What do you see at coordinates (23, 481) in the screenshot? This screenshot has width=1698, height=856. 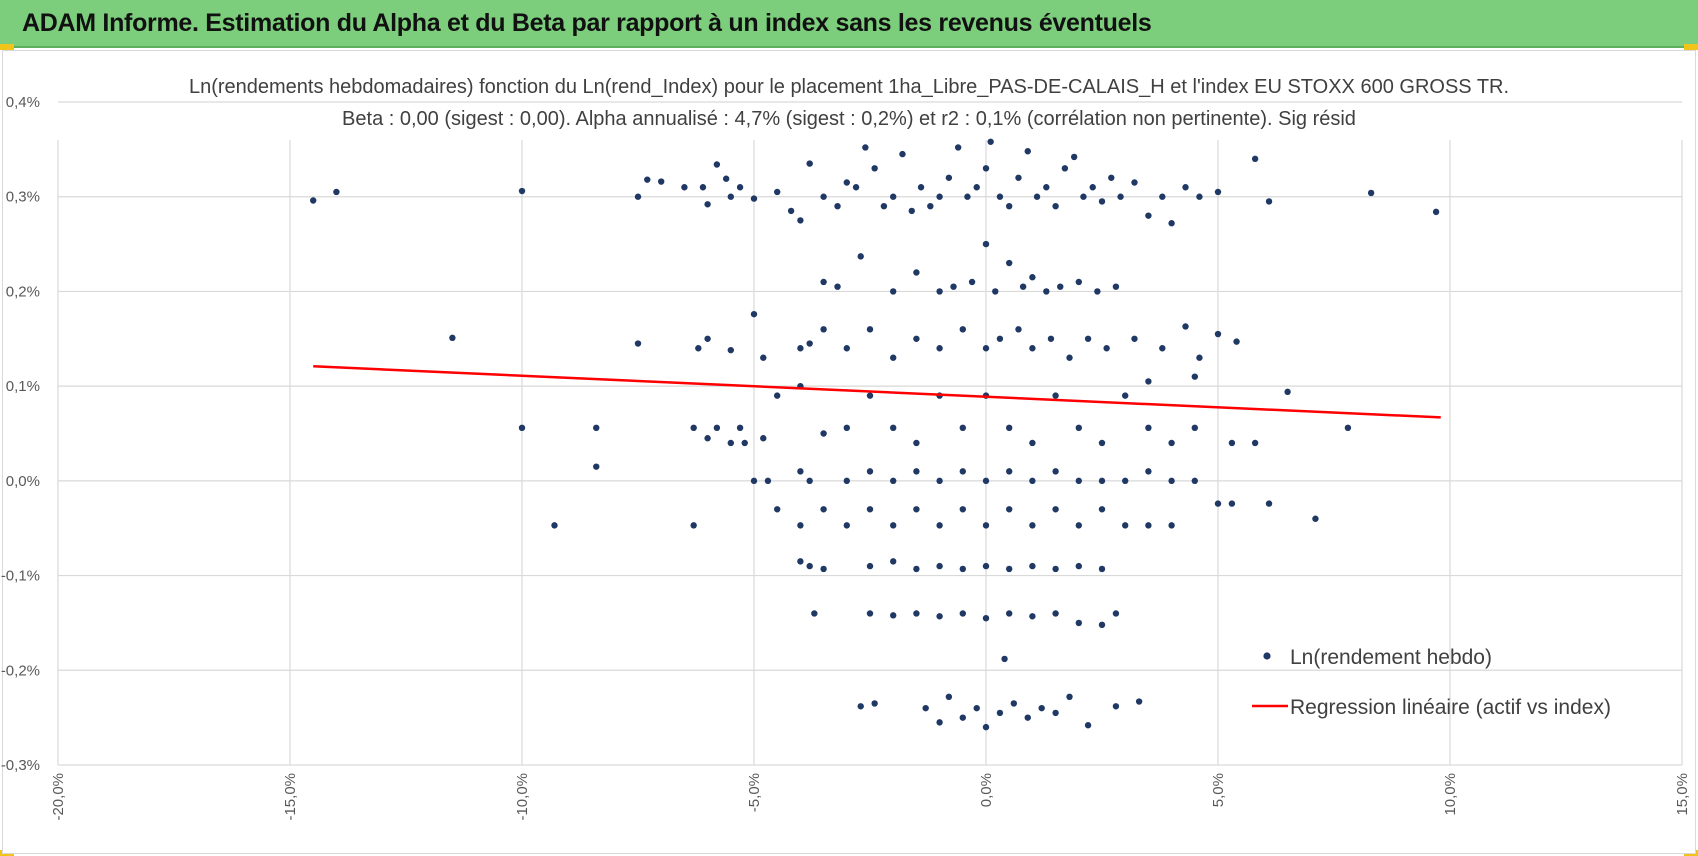 I see `y-tick-label: 0,0%` at bounding box center [23, 481].